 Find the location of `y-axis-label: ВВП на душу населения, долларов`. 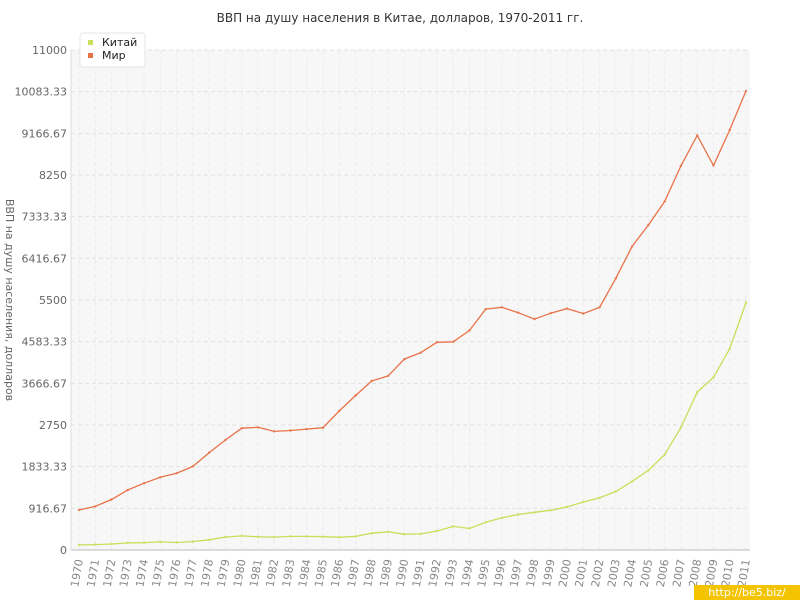

y-axis-label: ВВП на душу населения, долларов is located at coordinates (9, 300).